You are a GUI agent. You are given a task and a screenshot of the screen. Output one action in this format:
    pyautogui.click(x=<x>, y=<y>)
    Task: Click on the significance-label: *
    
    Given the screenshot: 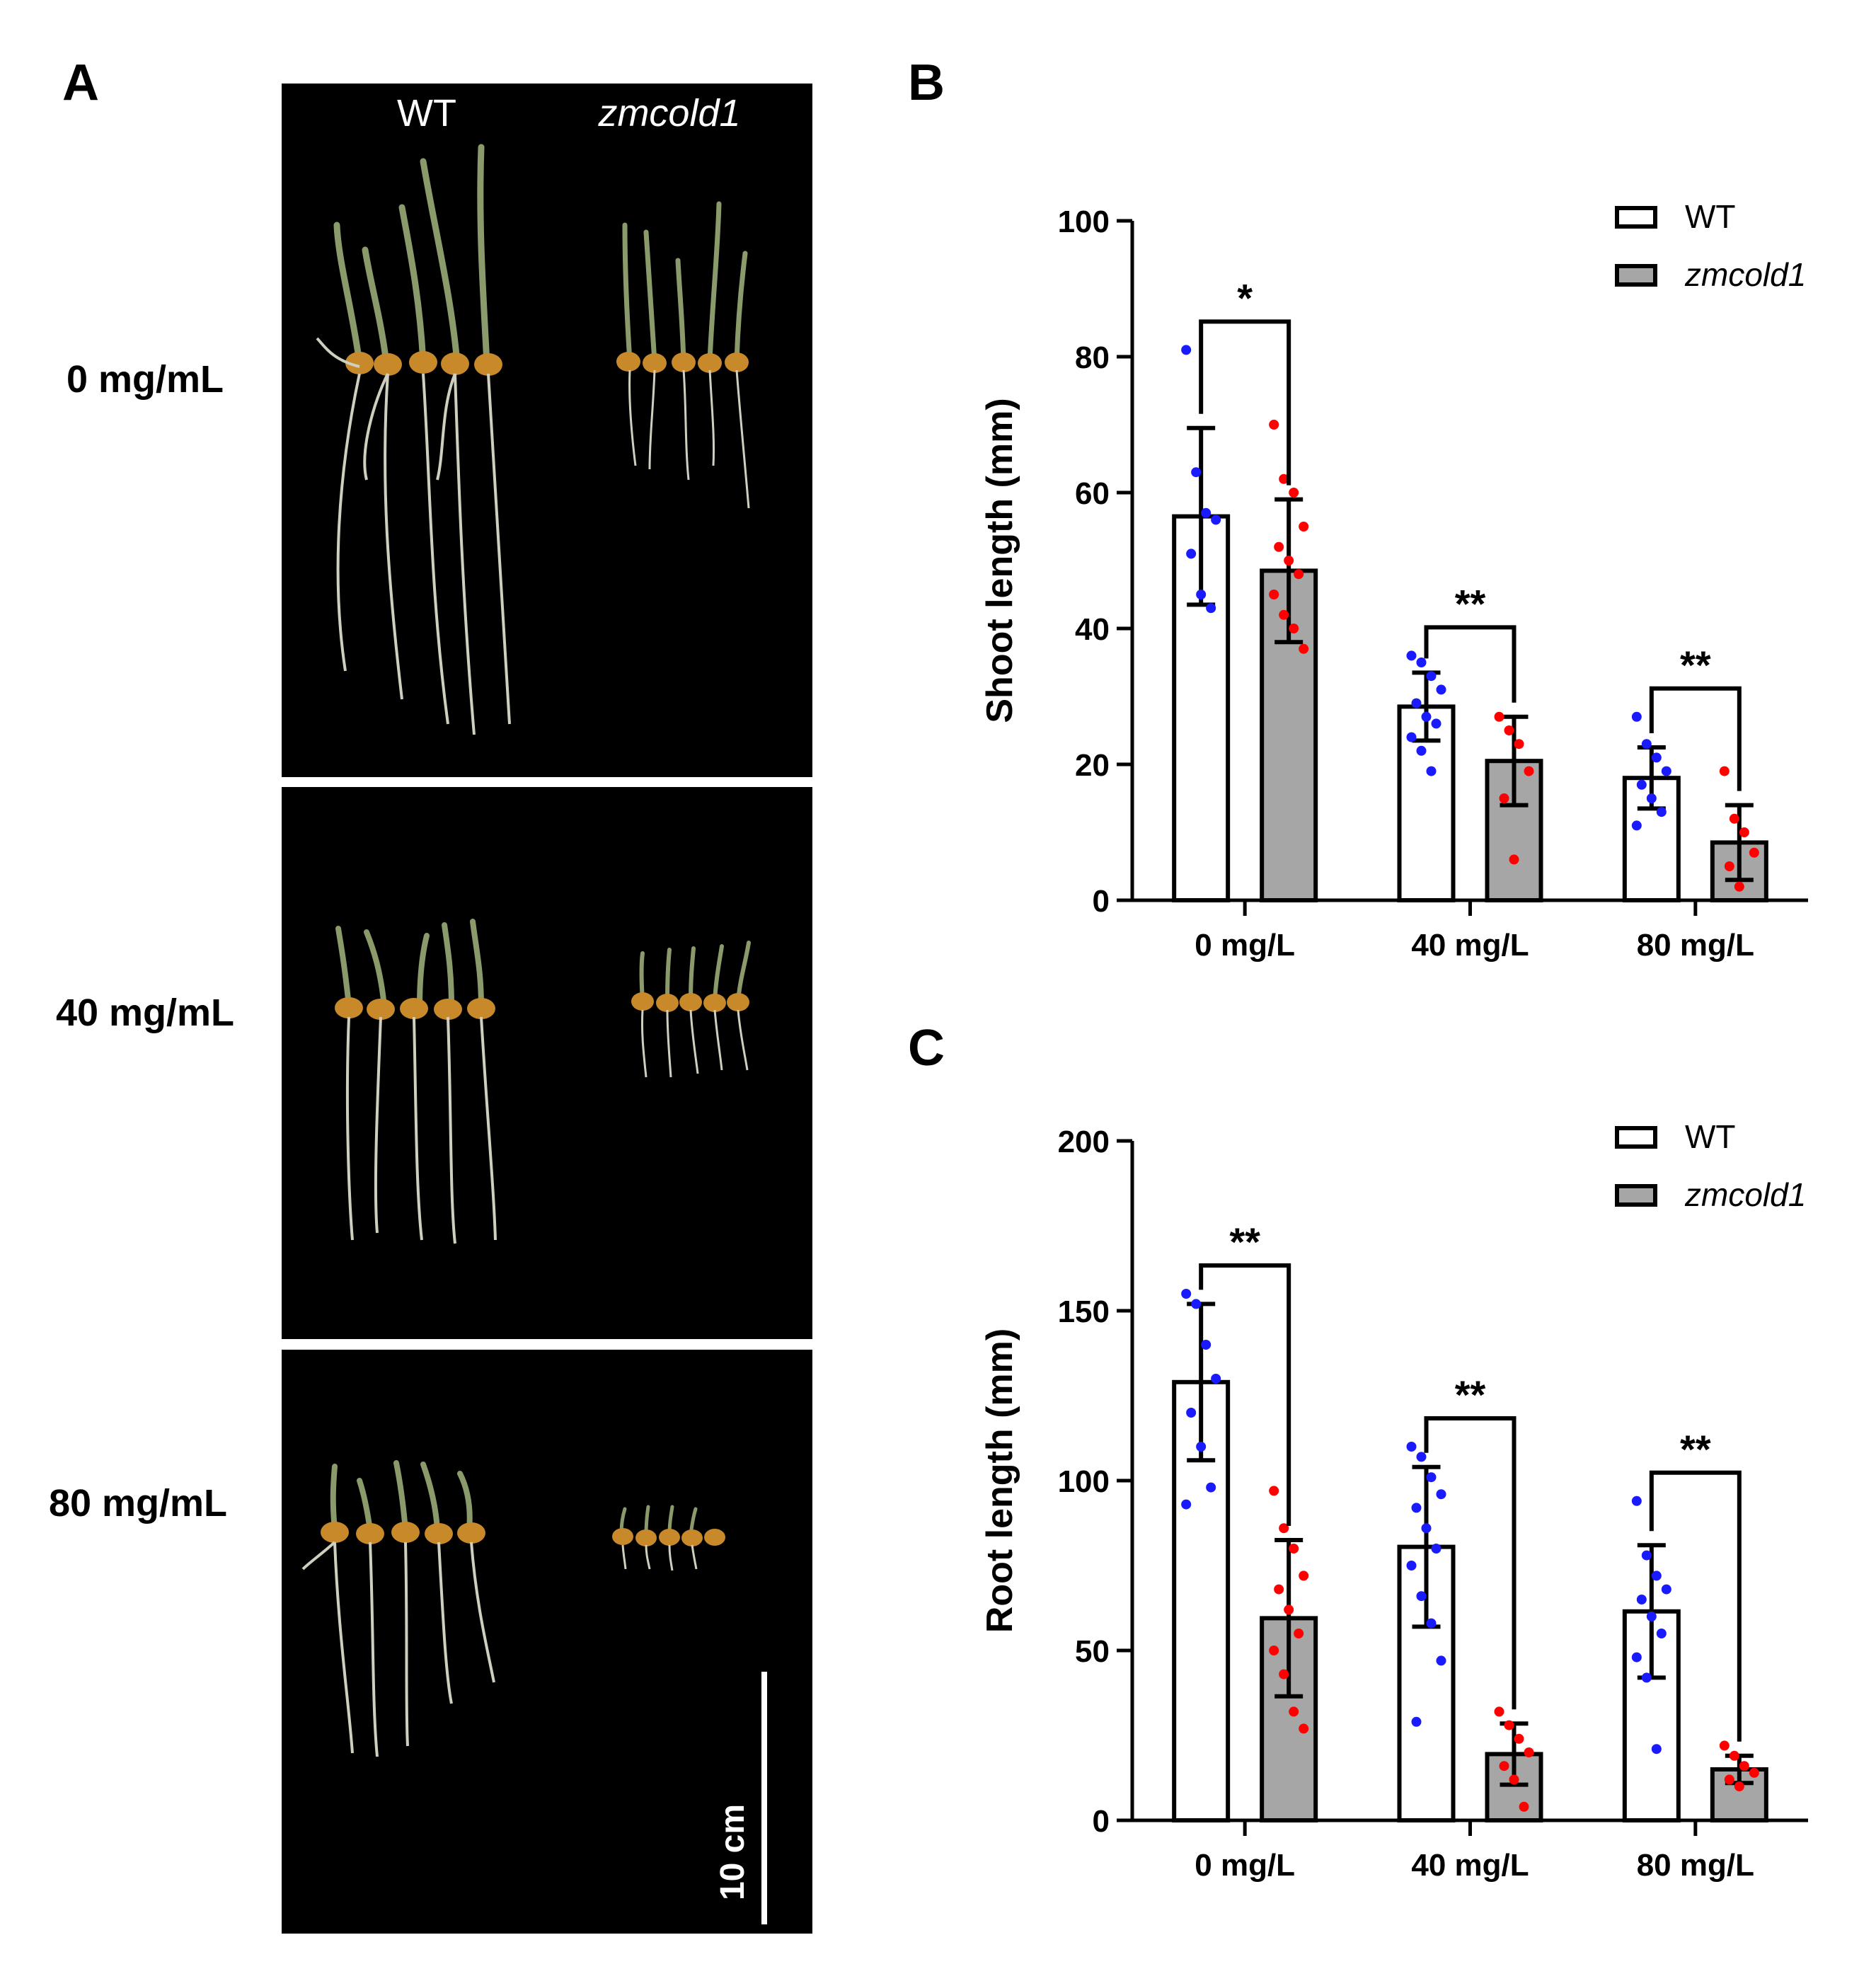 What is the action you would take?
    pyautogui.click(x=1245, y=297)
    